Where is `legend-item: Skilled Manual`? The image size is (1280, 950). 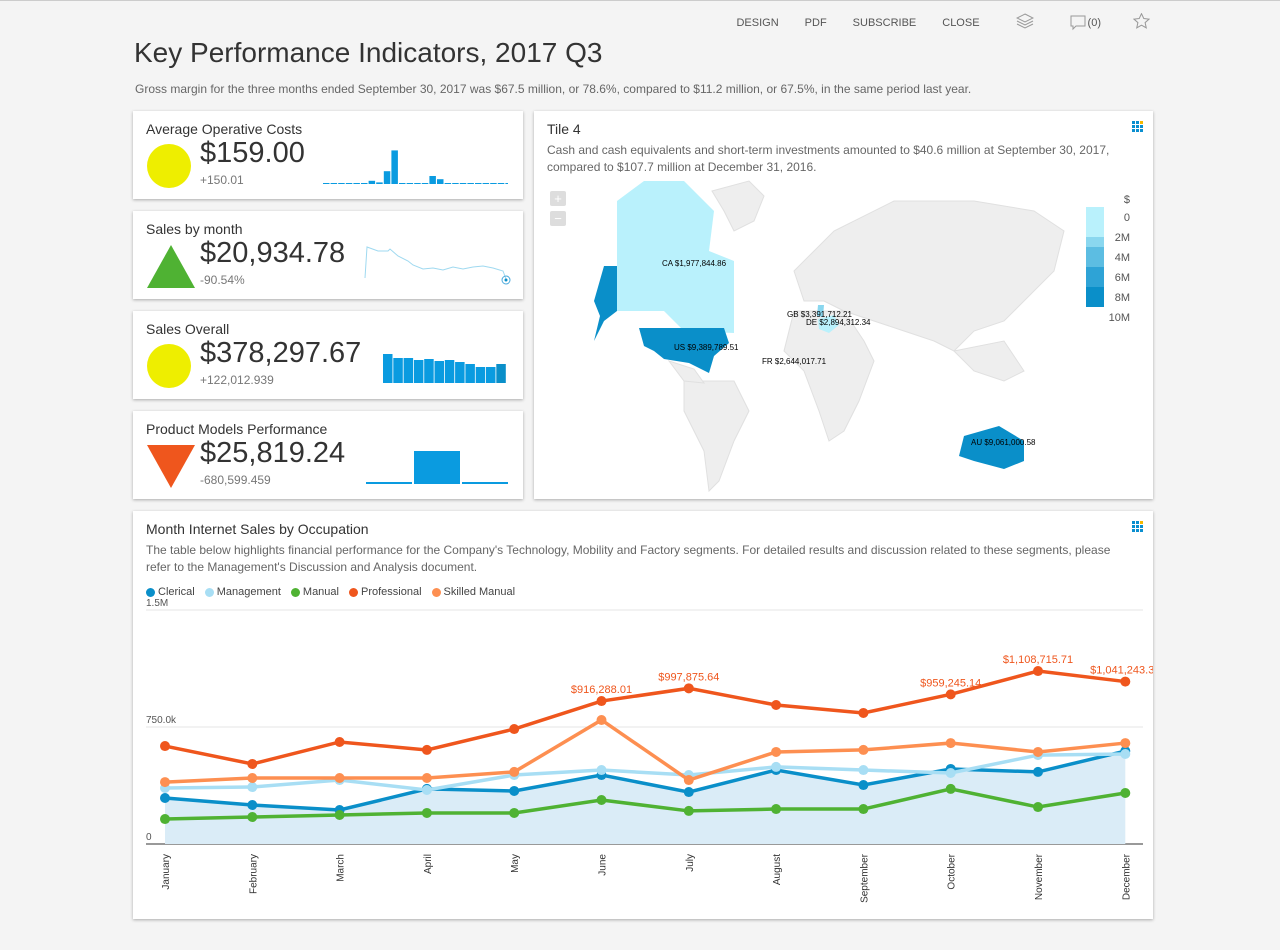 legend-item: Skilled Manual is located at coordinates (473, 592).